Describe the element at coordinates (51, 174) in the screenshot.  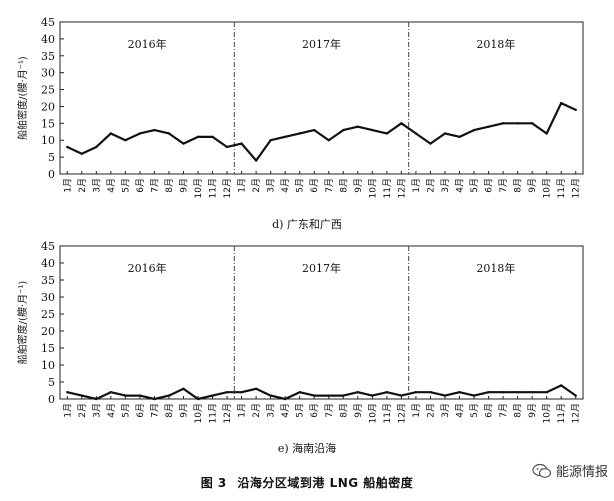
I see `y-tick-label: 0` at that location.